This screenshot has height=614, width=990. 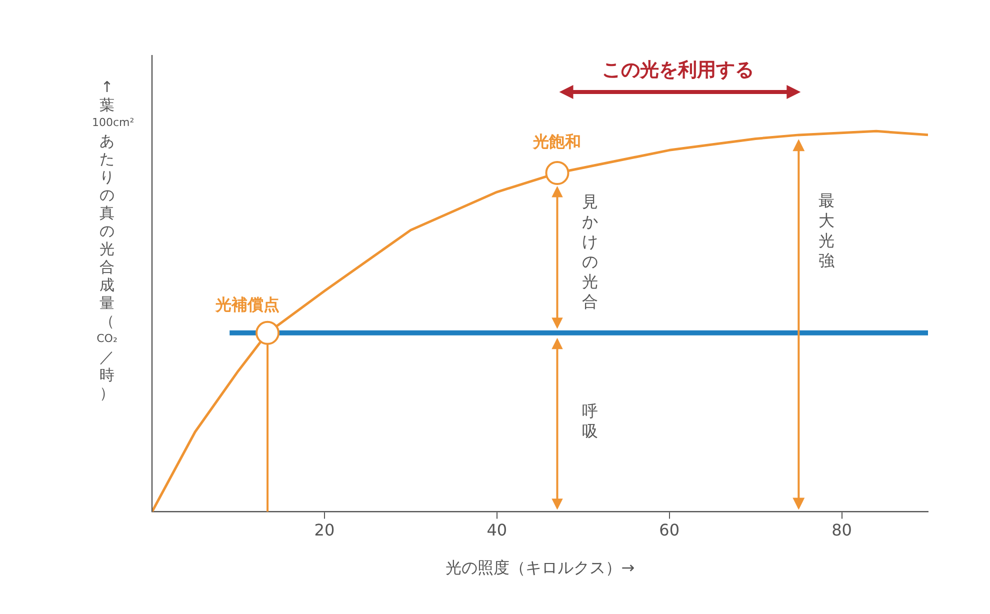 What do you see at coordinates (540, 568) in the screenshot?
I see `x-axis-title: 光の照度（キロルクス）→` at bounding box center [540, 568].